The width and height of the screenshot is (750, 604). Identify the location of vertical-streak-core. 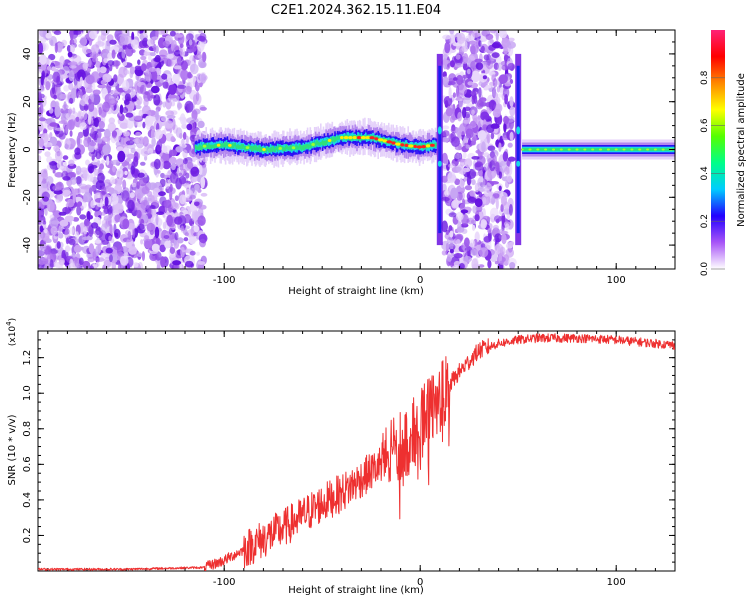
(440, 149).